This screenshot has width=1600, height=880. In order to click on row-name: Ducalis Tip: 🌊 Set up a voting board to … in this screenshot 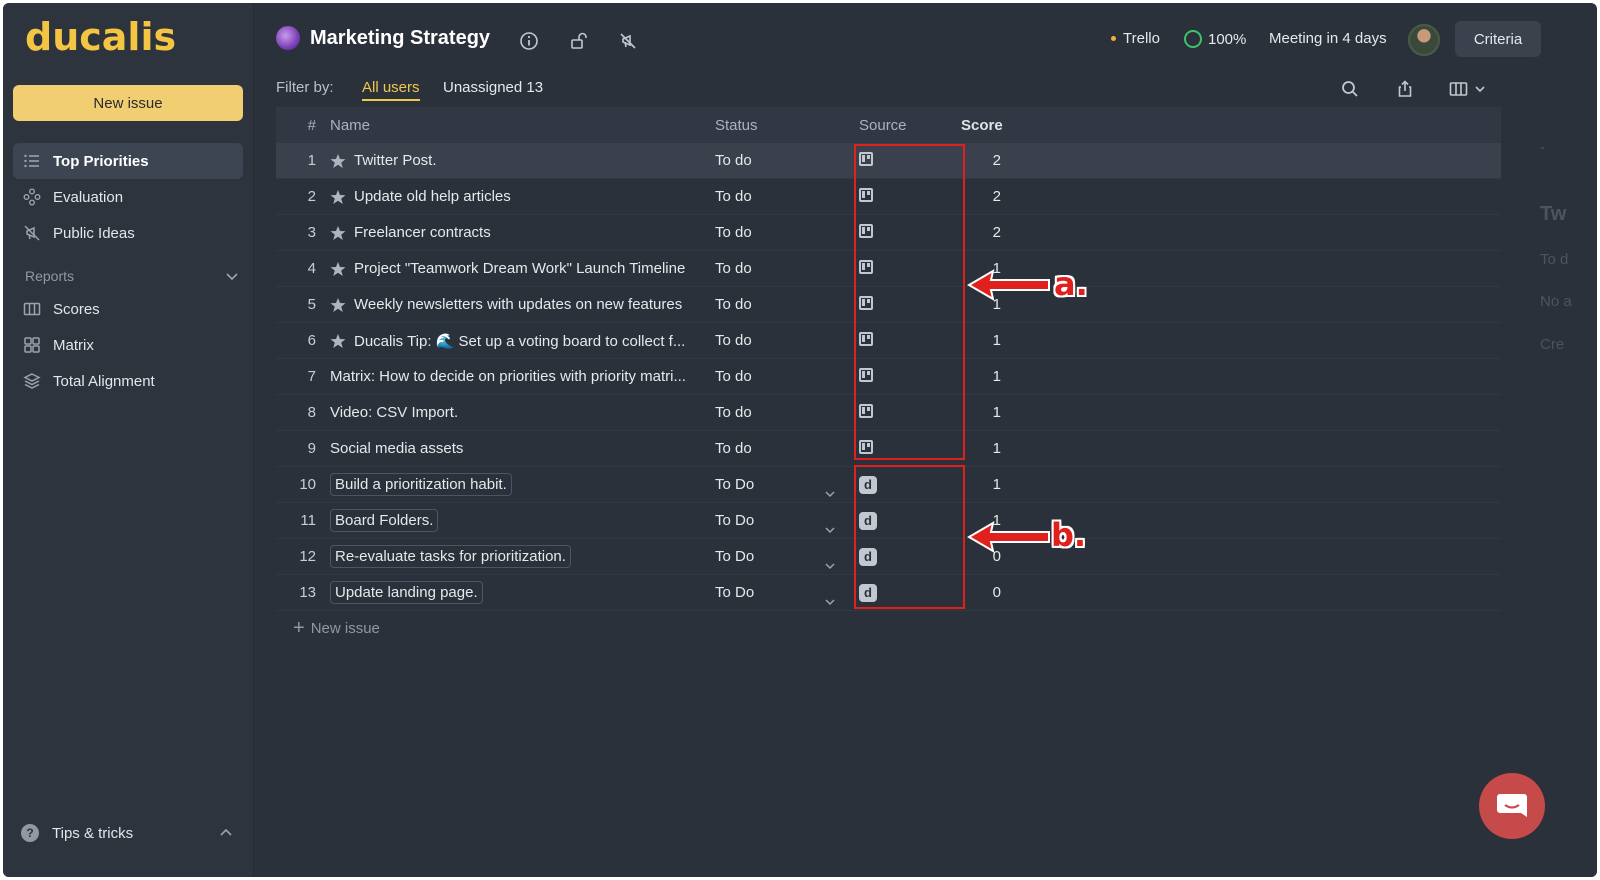, I will do `click(520, 341)`.